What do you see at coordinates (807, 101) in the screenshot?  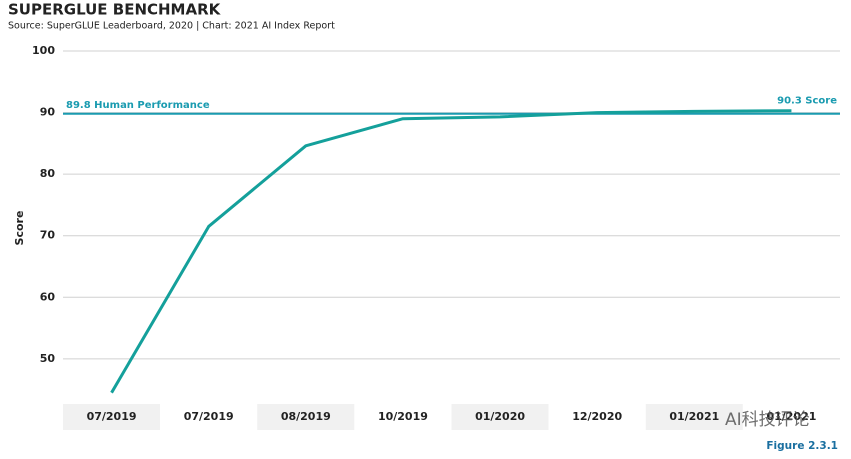 I see `end-annotation: 90.3 Score` at bounding box center [807, 101].